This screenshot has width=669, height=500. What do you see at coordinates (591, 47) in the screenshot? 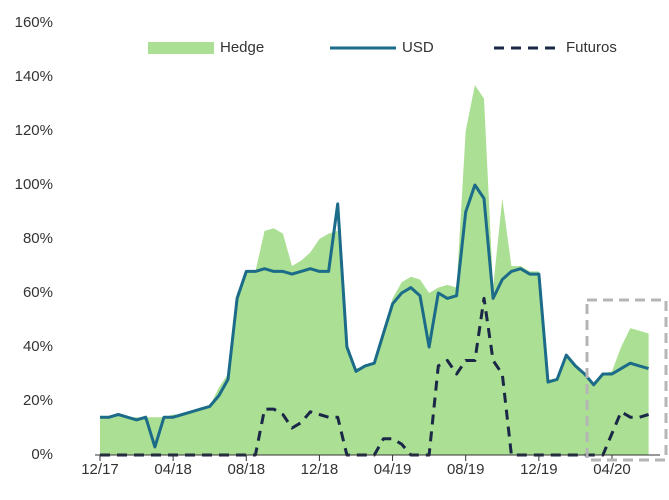
I see `legend-label: Futuros` at bounding box center [591, 47].